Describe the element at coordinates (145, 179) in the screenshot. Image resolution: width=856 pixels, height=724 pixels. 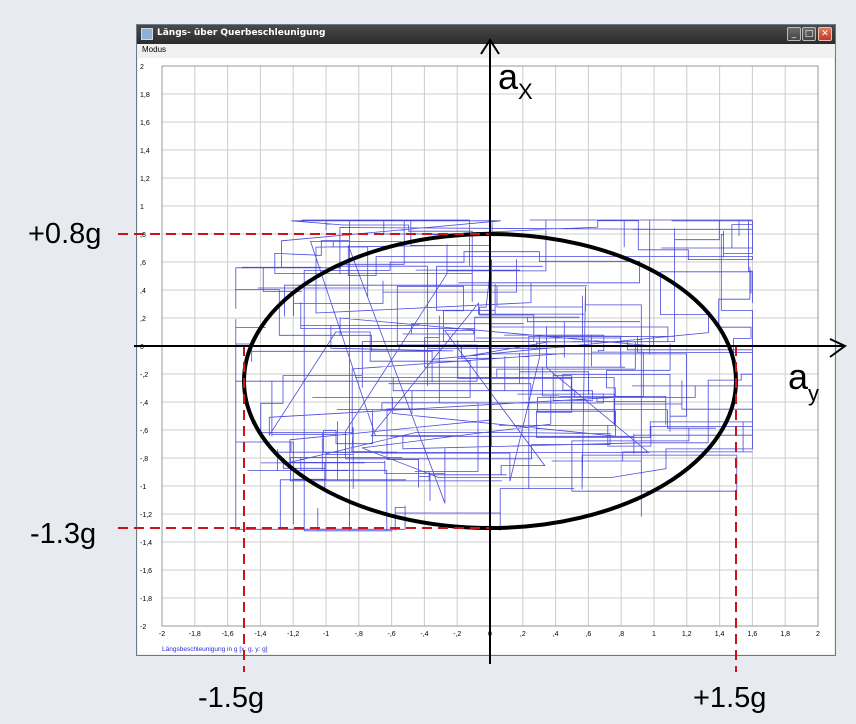
I see `y-tick-label: 1,2` at that location.